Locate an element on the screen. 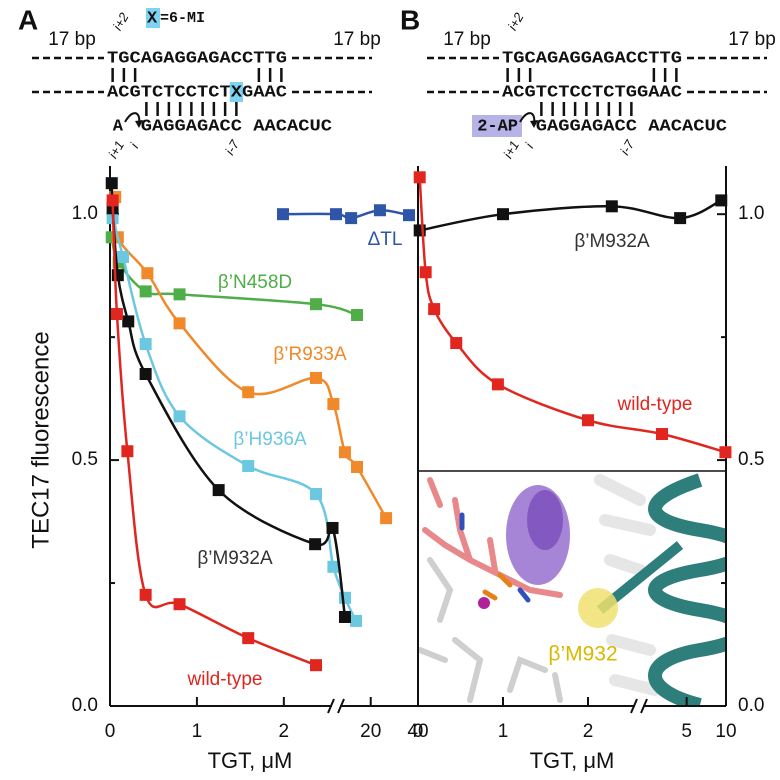 The width and height of the screenshot is (780, 780). sequence: GAGGAGACC is located at coordinates (586, 126).